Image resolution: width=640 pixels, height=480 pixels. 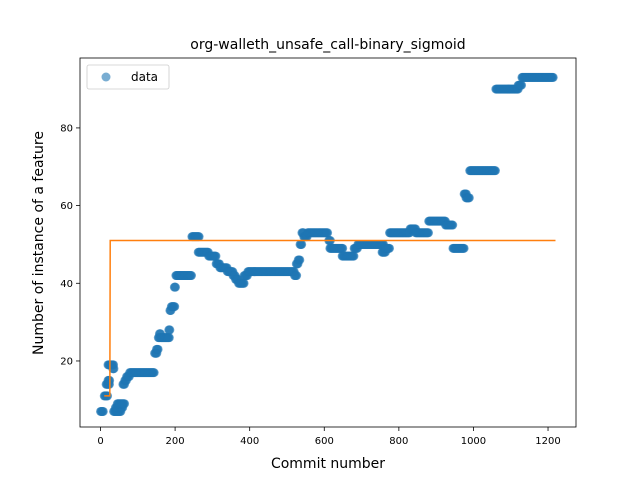 What do you see at coordinates (547, 441) in the screenshot?
I see `x-tick-label: 1200` at bounding box center [547, 441].